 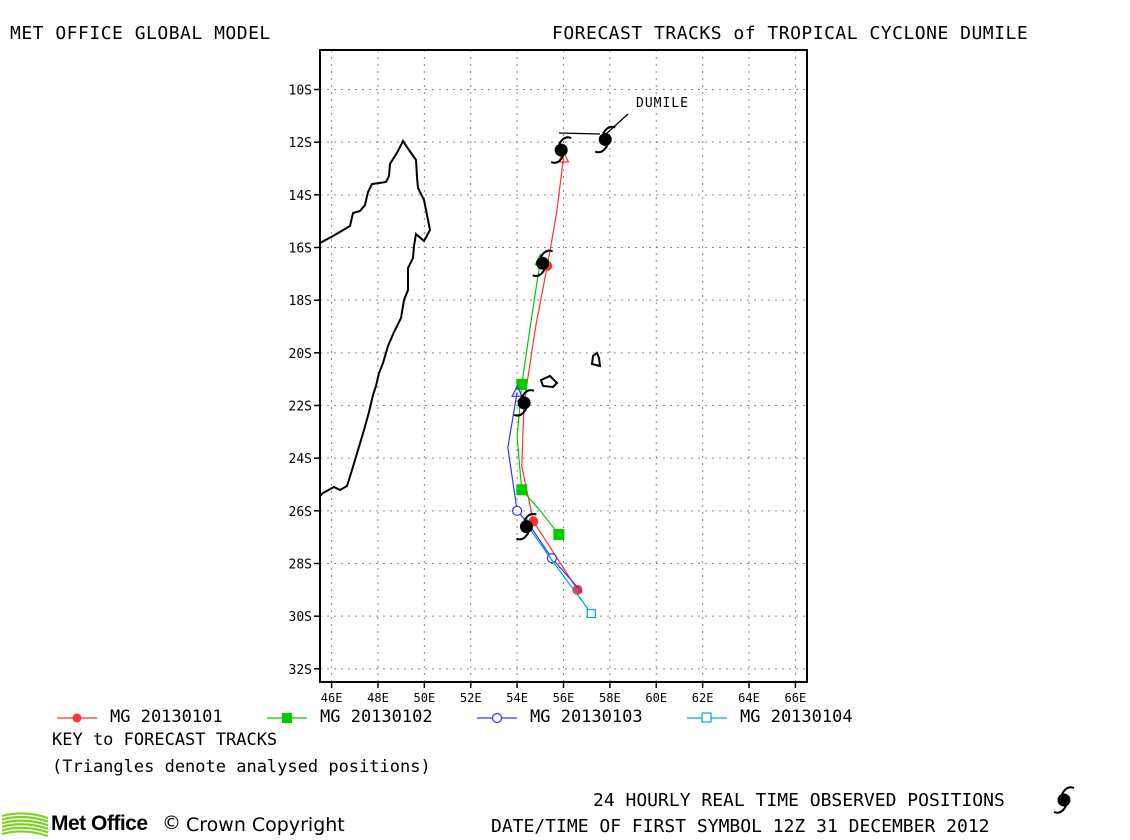 What do you see at coordinates (300, 670) in the screenshot?
I see `lat-tick-label: 32S` at bounding box center [300, 670].